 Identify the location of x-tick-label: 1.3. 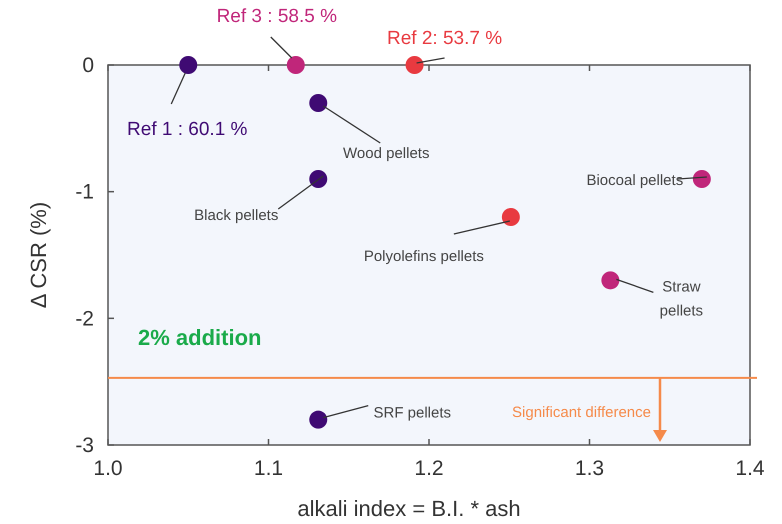
(589, 468).